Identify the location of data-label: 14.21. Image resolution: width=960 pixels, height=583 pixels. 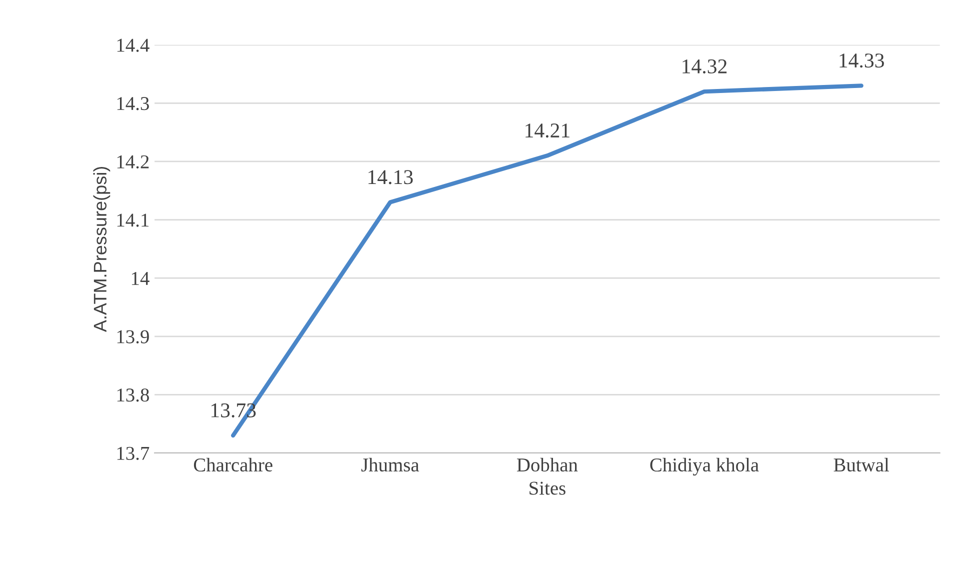
(548, 131).